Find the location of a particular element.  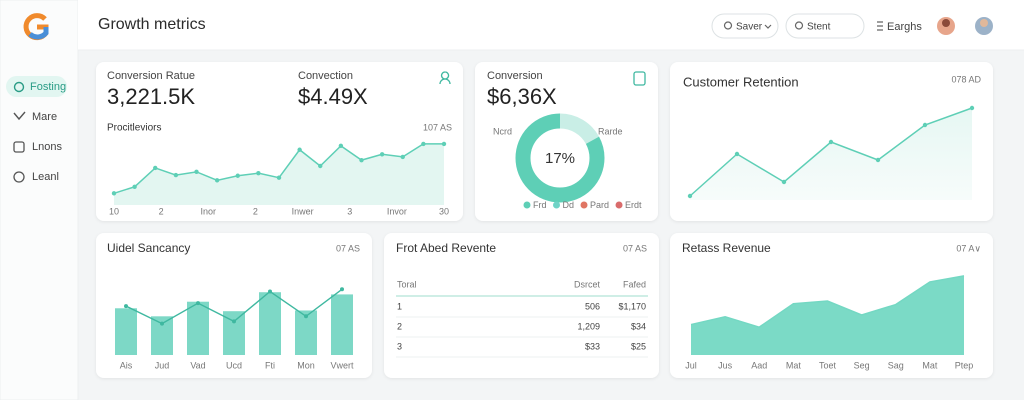

search-select-label: Saver is located at coordinates (749, 27).